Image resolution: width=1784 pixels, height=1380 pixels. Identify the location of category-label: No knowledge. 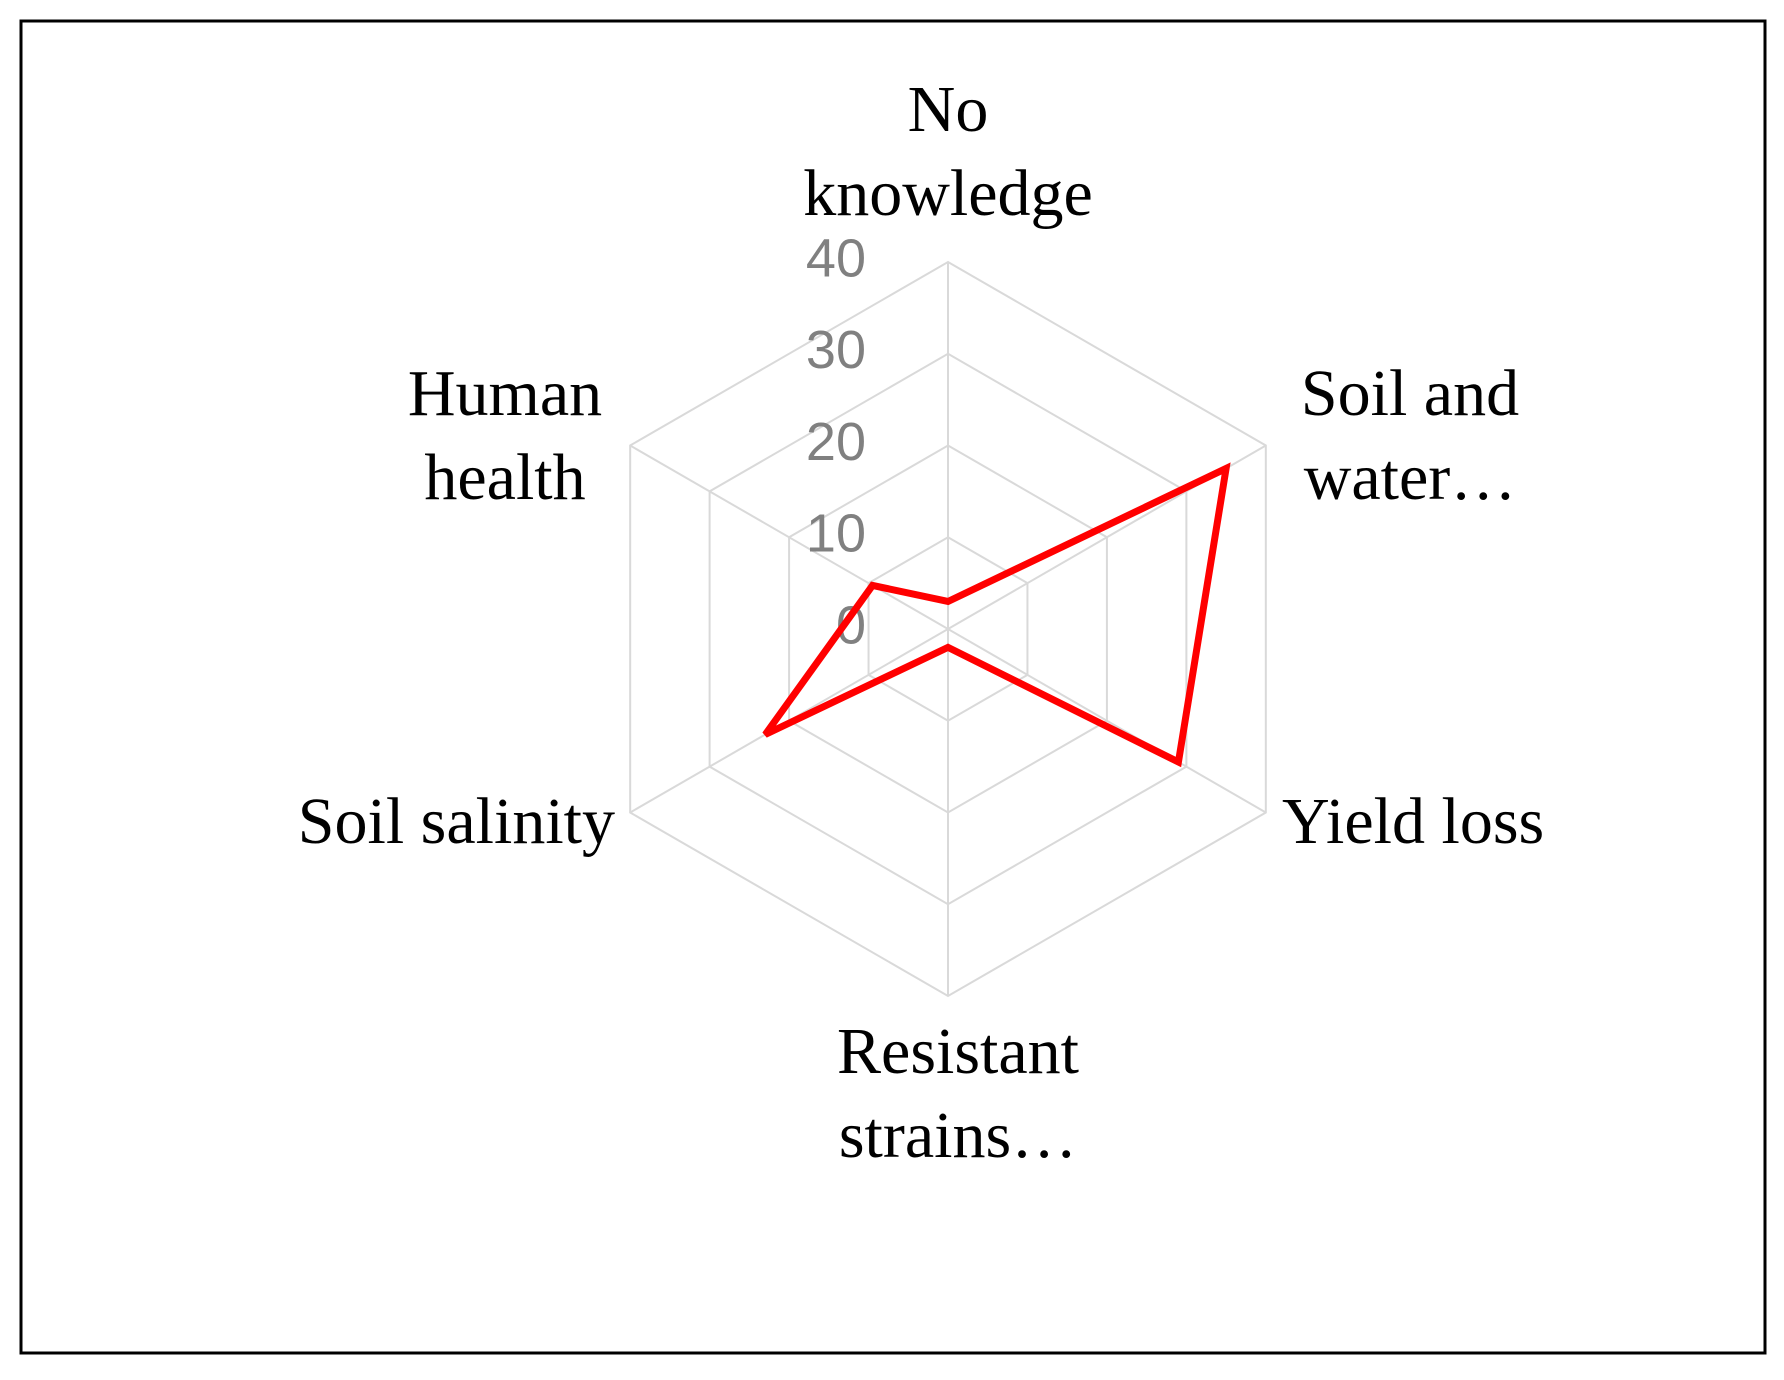
(948, 151).